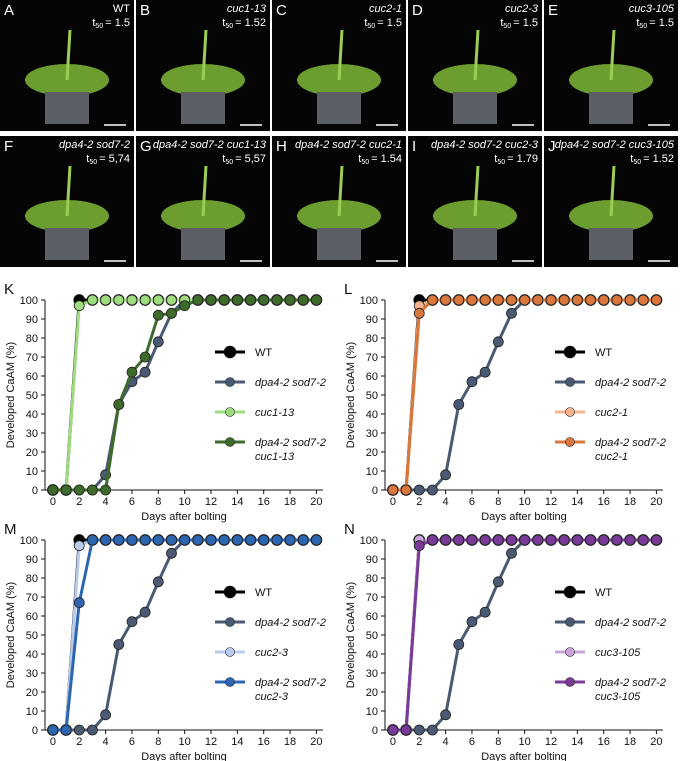 This screenshot has height=761, width=680. Describe the element at coordinates (32, 579) in the screenshot. I see `y-tick-label: 80` at that location.